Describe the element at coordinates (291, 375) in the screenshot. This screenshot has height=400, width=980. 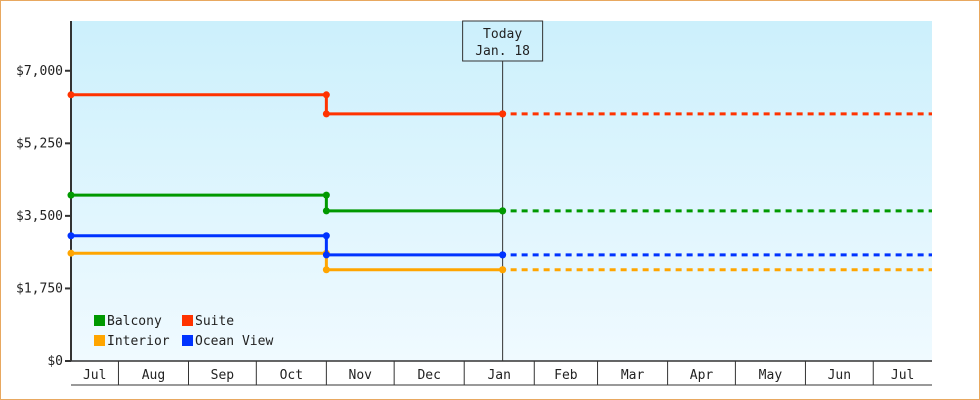
I see `x-tick-label: Oct` at that location.